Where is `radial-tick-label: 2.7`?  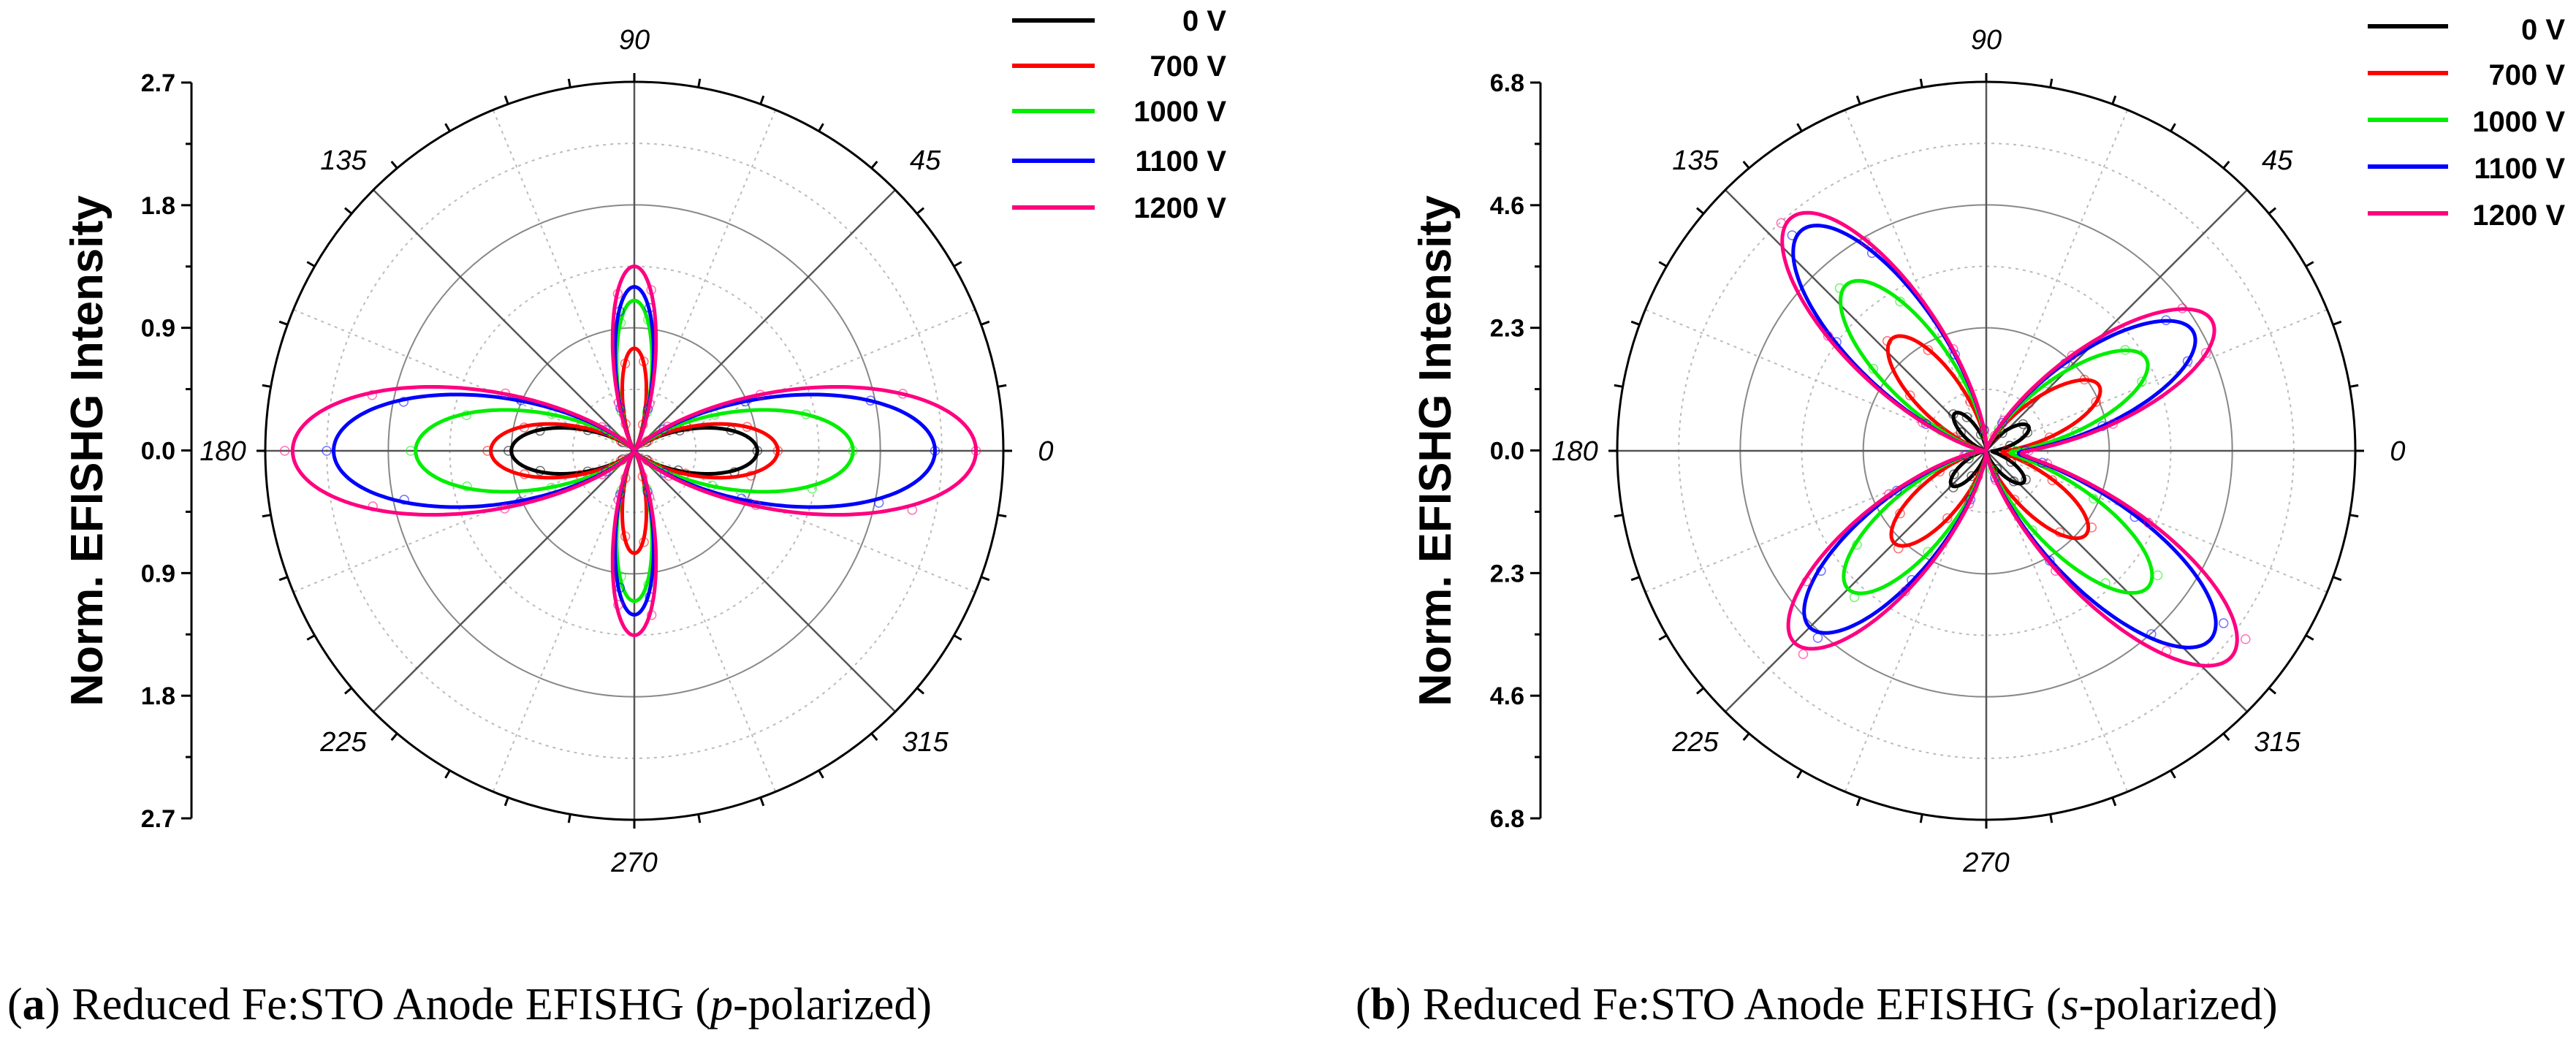
radial-tick-label: 2.7 is located at coordinates (158, 83).